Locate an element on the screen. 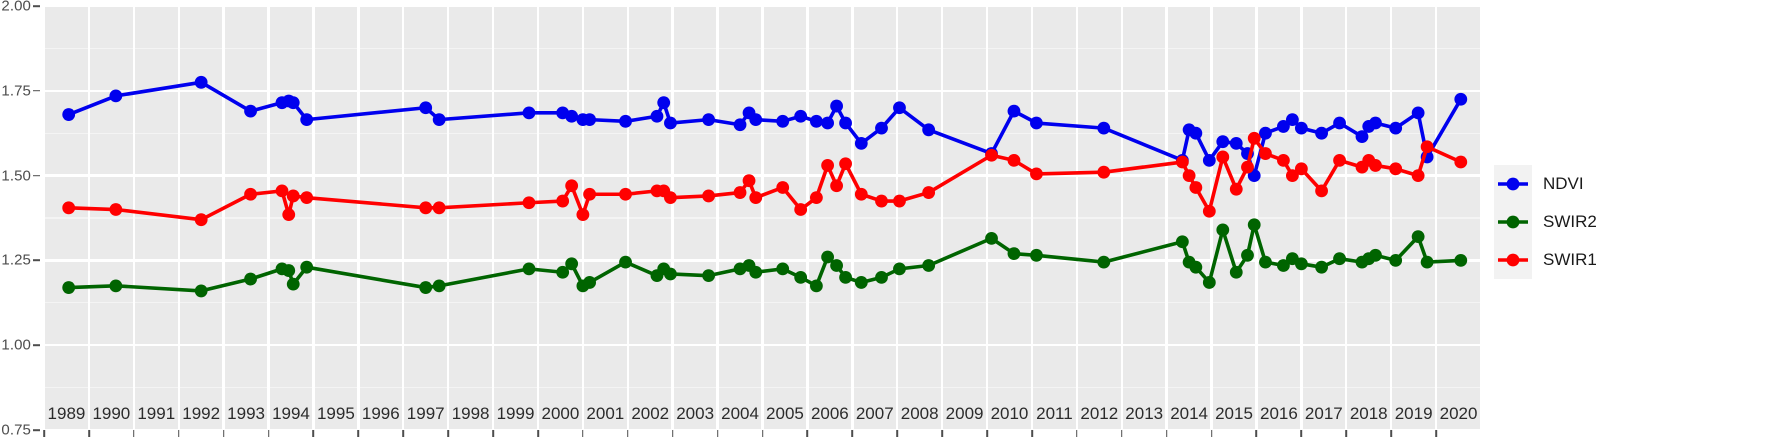  legend: NDVI SWIR2 SWIR1 is located at coordinates (1554, 222).